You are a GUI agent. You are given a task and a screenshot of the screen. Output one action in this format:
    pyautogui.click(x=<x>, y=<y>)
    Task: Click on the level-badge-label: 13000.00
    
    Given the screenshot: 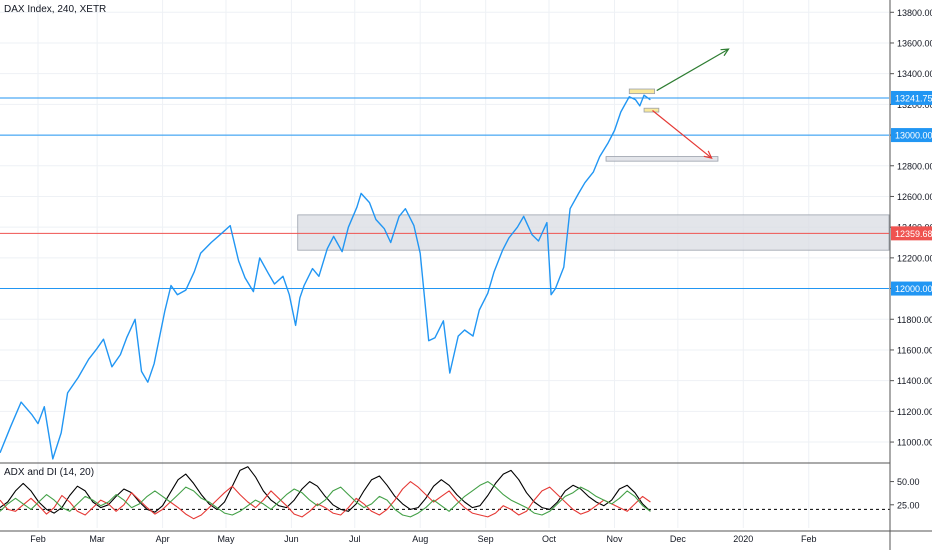 What is the action you would take?
    pyautogui.click(x=913, y=136)
    